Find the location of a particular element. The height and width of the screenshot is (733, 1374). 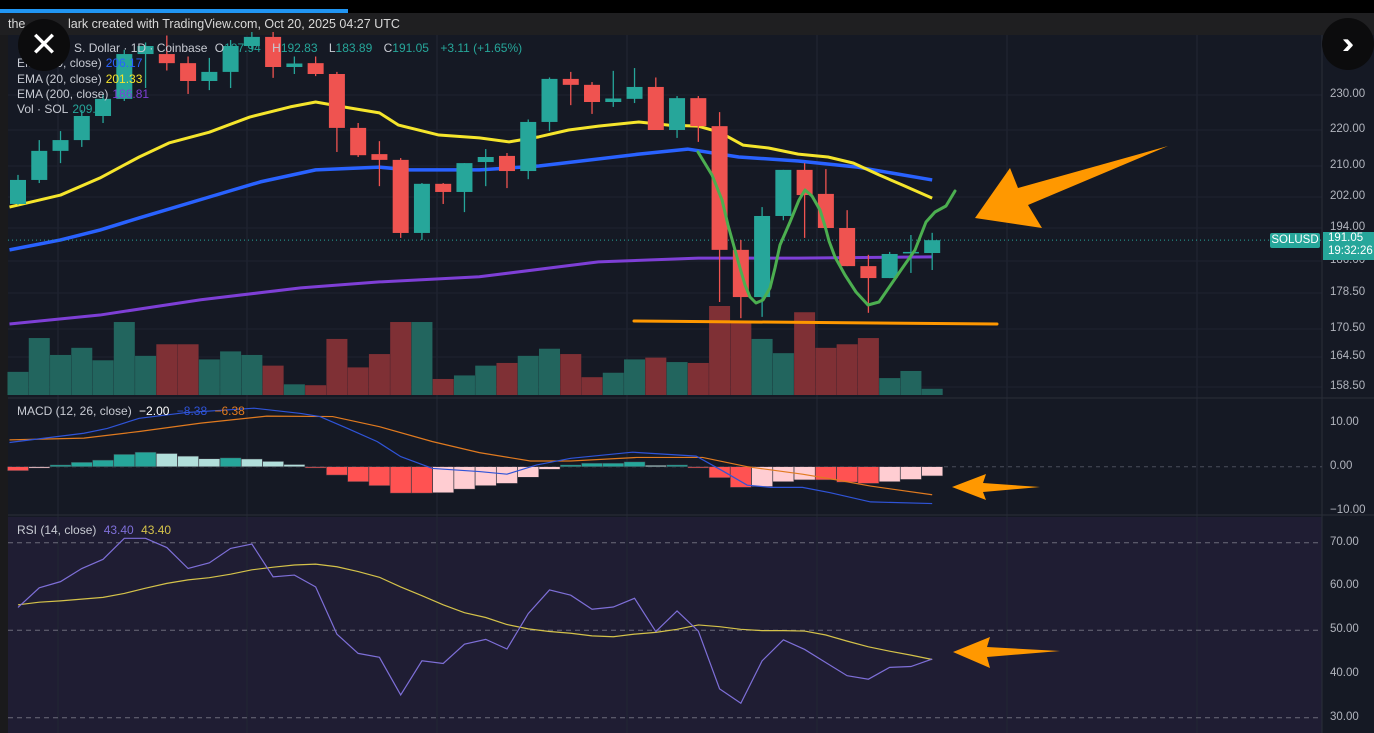

macd-line is located at coordinates (471, 456).